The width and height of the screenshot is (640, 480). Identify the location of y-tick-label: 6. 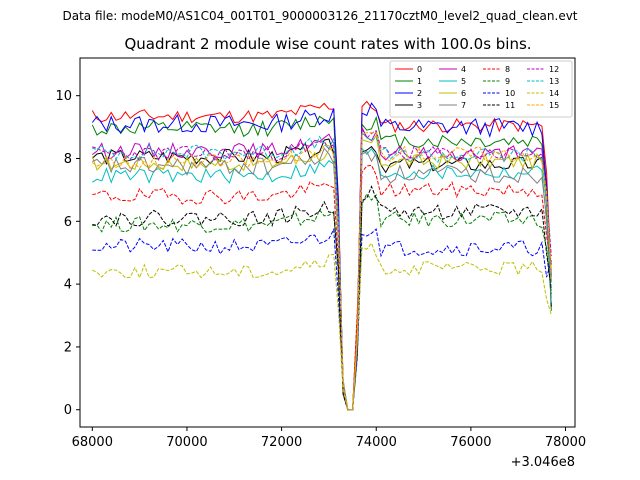
(68, 222).